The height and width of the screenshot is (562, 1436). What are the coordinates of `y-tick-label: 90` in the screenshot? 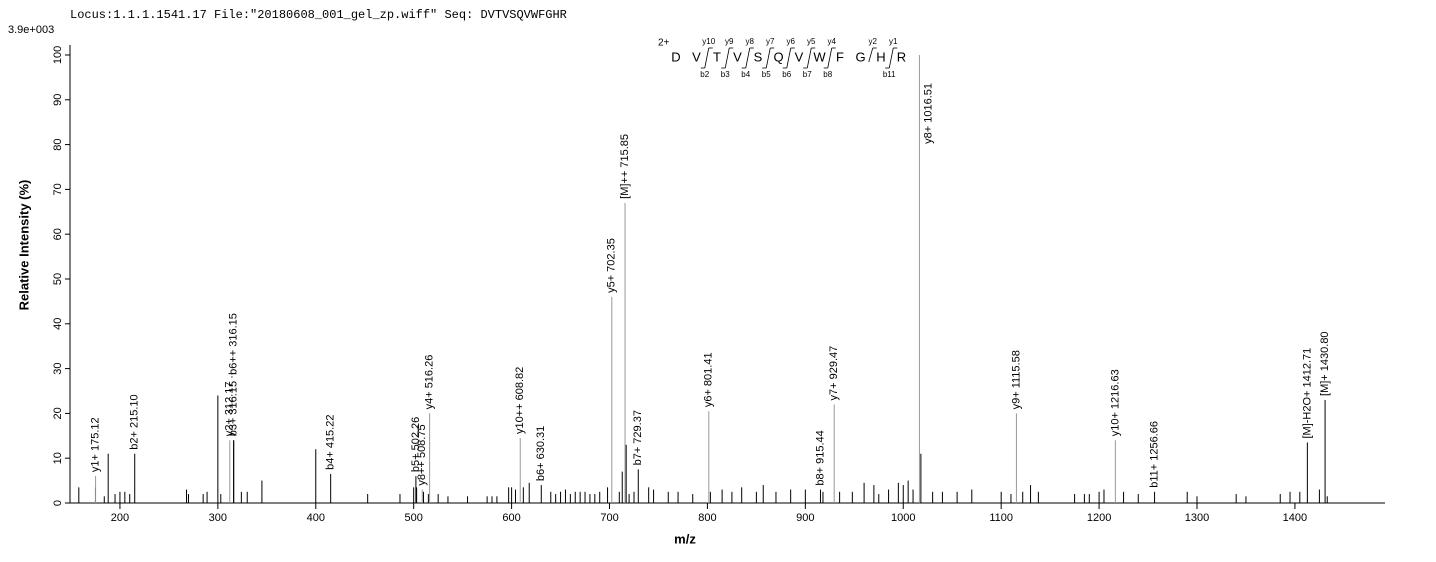 It's located at (58, 100).